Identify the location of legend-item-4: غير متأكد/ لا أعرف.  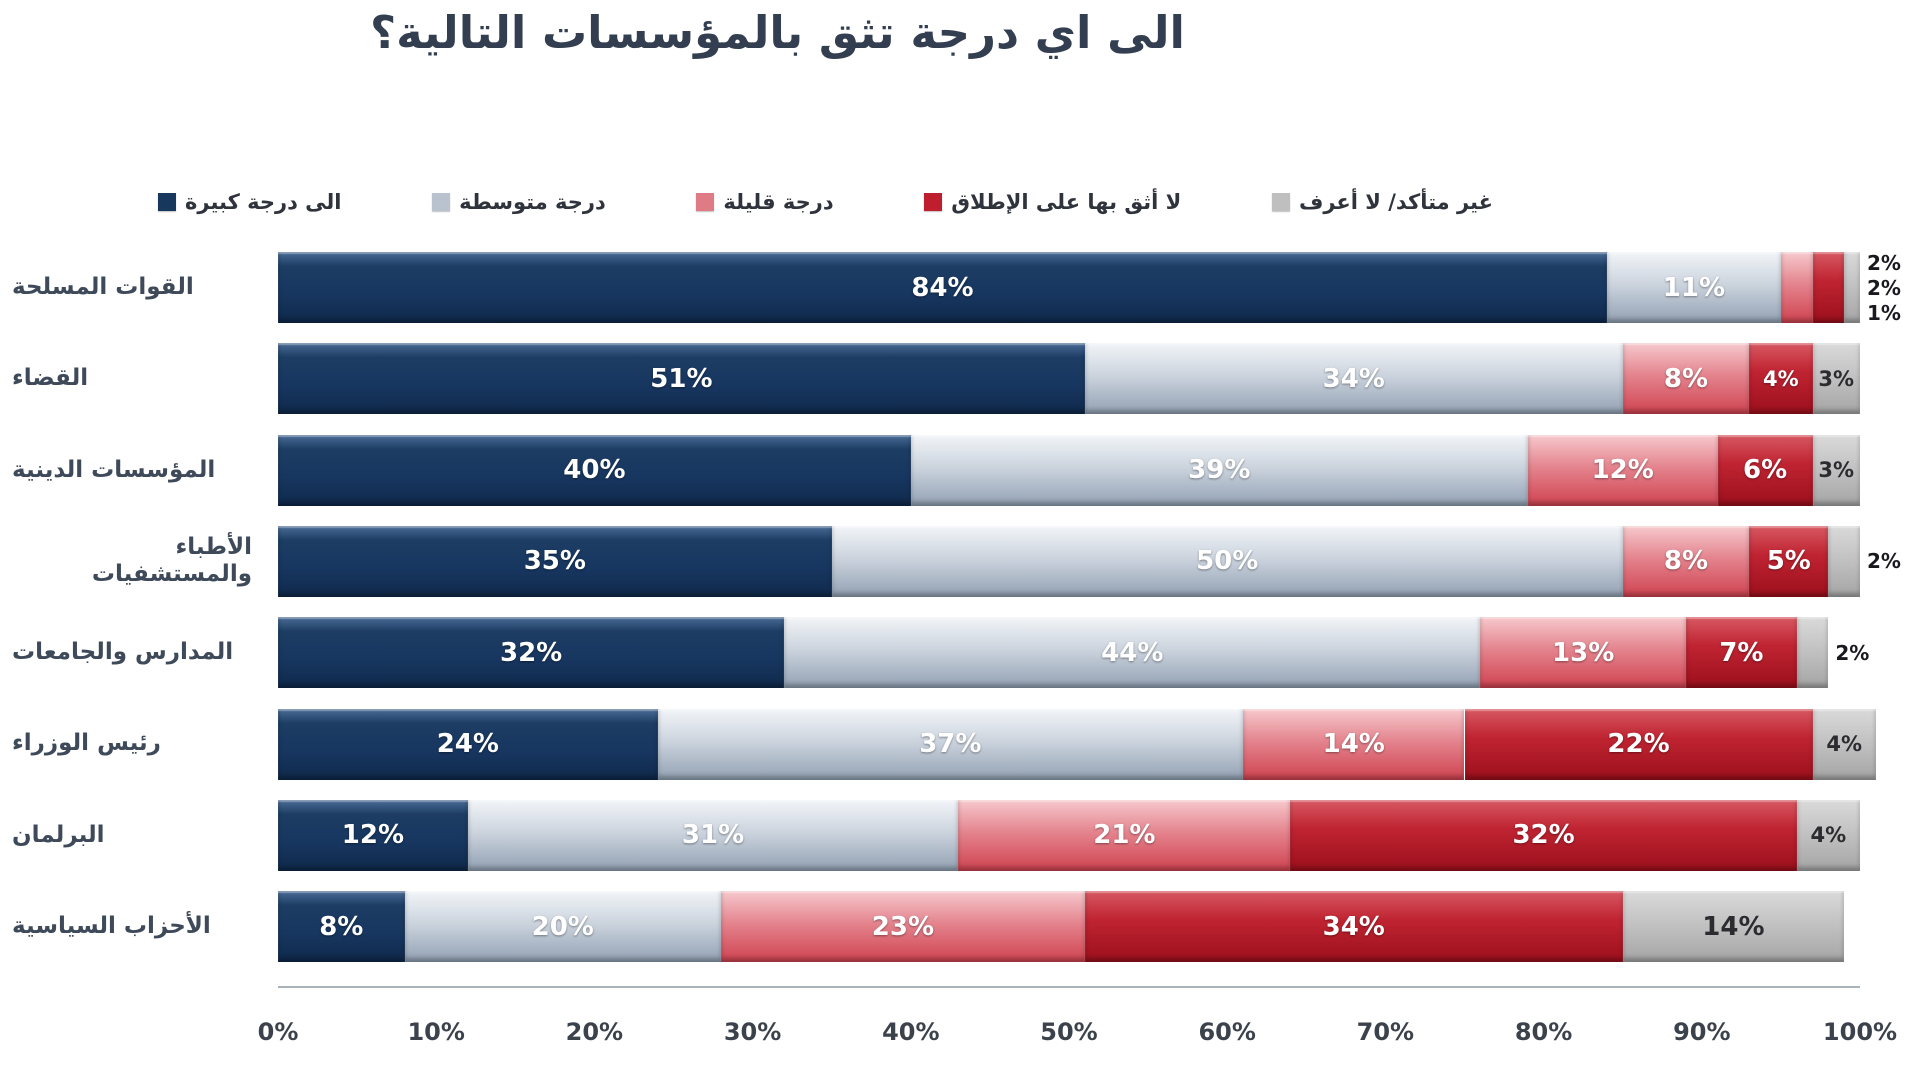
(1382, 202).